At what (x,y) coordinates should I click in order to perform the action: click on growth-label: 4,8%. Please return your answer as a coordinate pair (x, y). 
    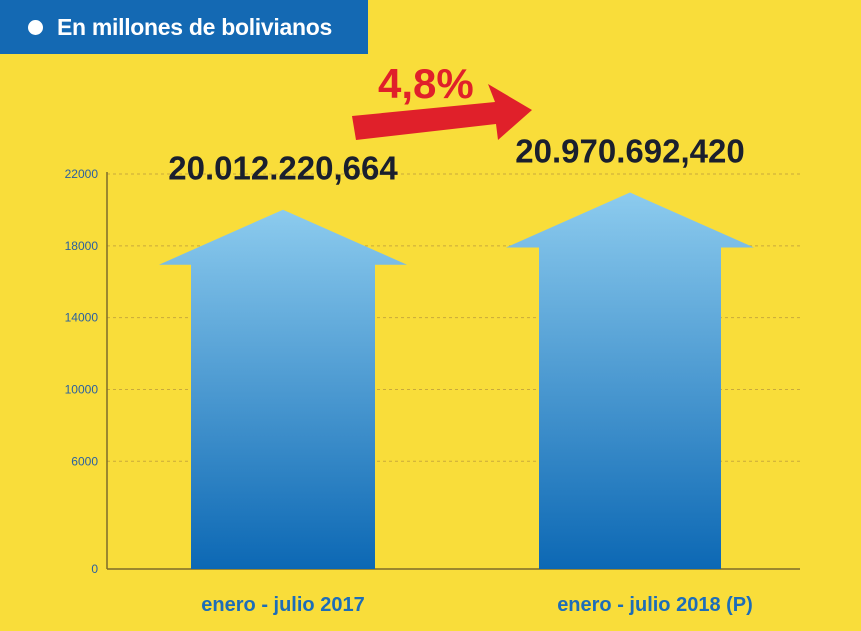
    Looking at the image, I should click on (426, 83).